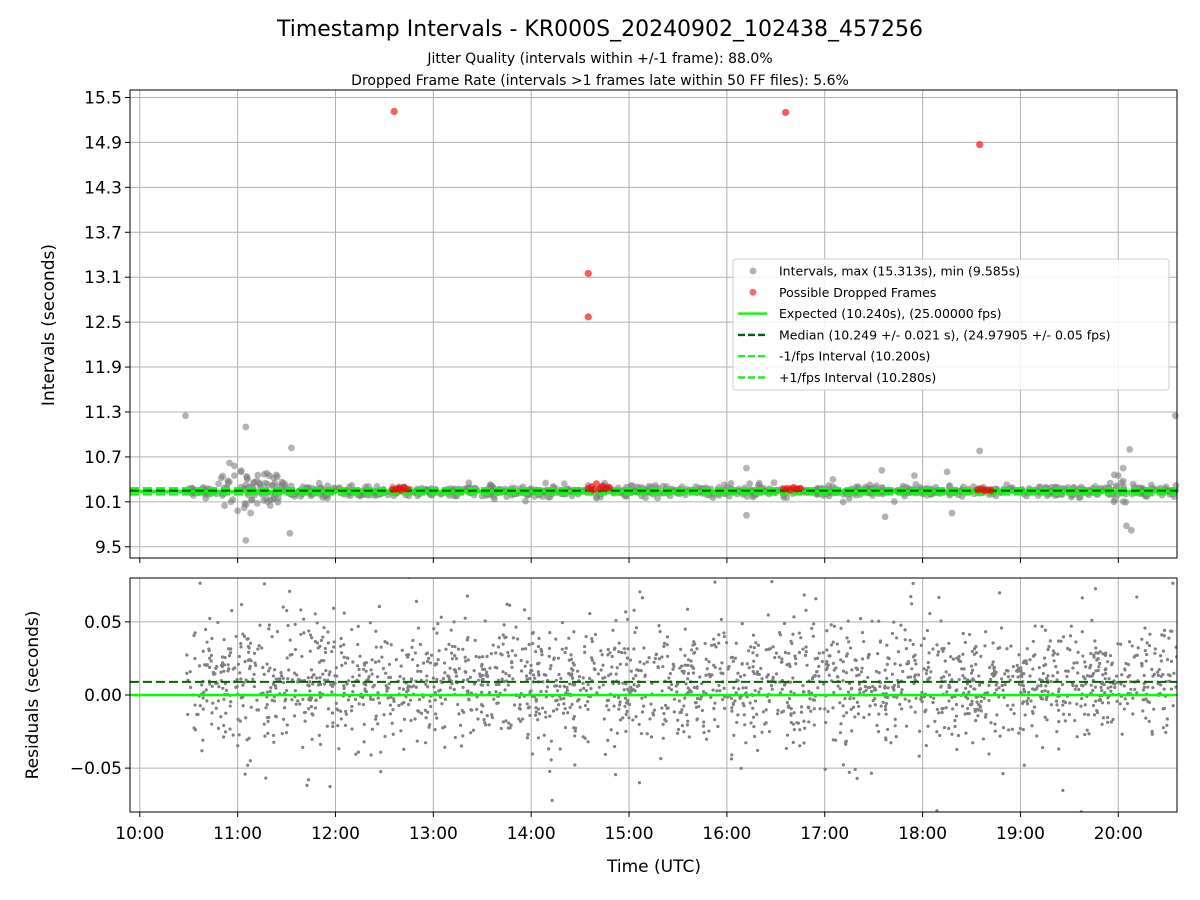 This screenshot has width=1200, height=900. I want to click on legend-marker, so click(753, 292).